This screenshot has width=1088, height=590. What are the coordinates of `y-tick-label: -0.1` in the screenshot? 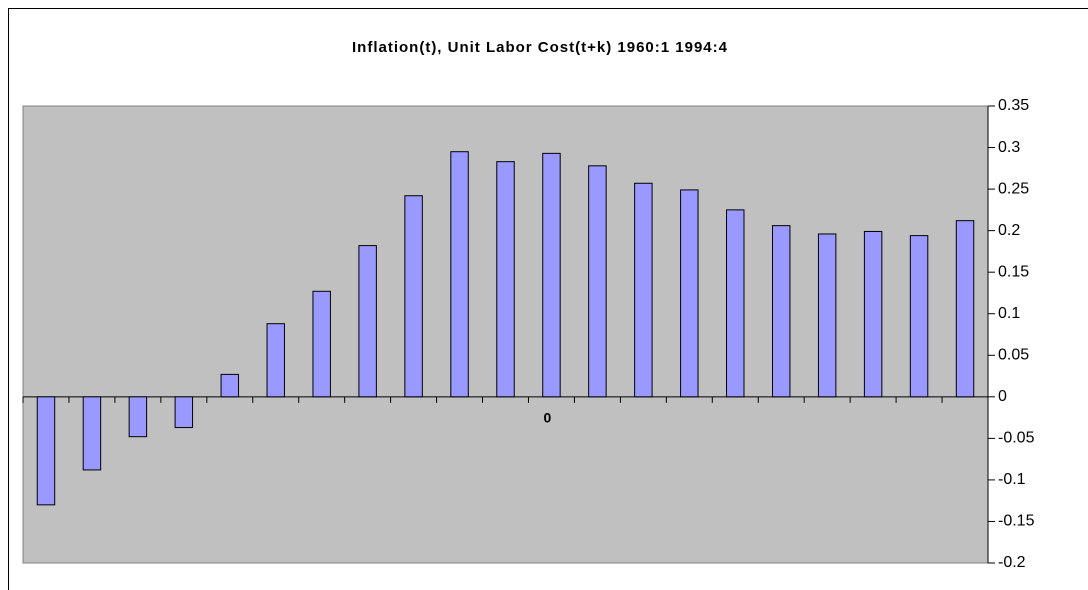 It's located at (1012, 479).